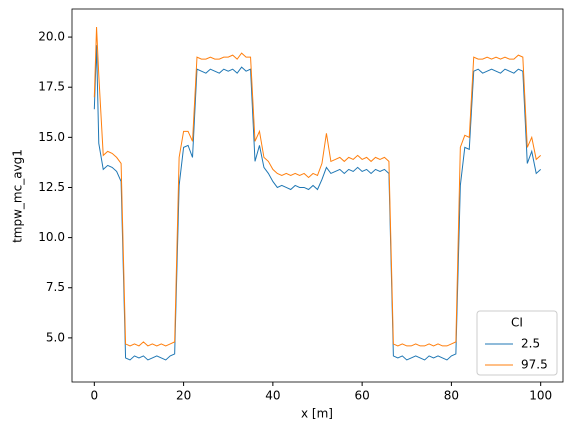 The width and height of the screenshot is (576, 432). Describe the element at coordinates (317, 414) in the screenshot. I see `x-axis-label: x [m]` at that location.